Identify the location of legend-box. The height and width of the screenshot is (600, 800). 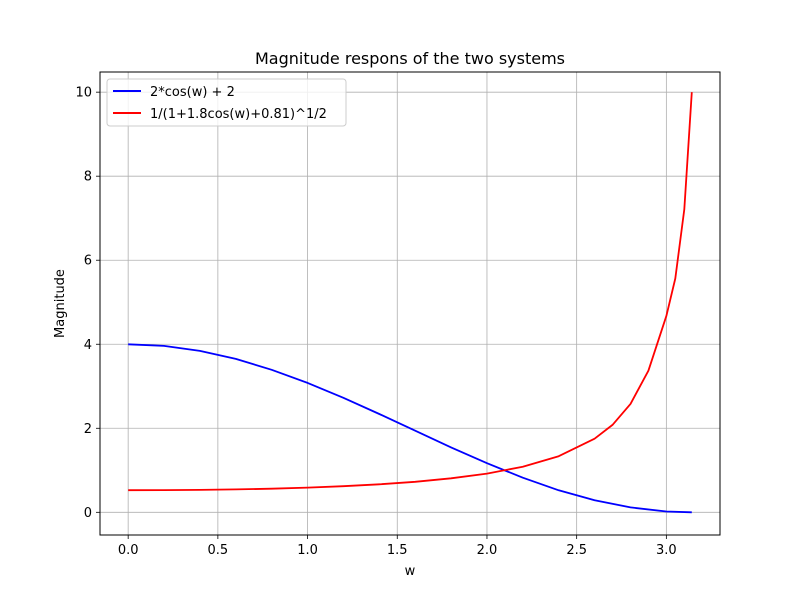
(226, 102).